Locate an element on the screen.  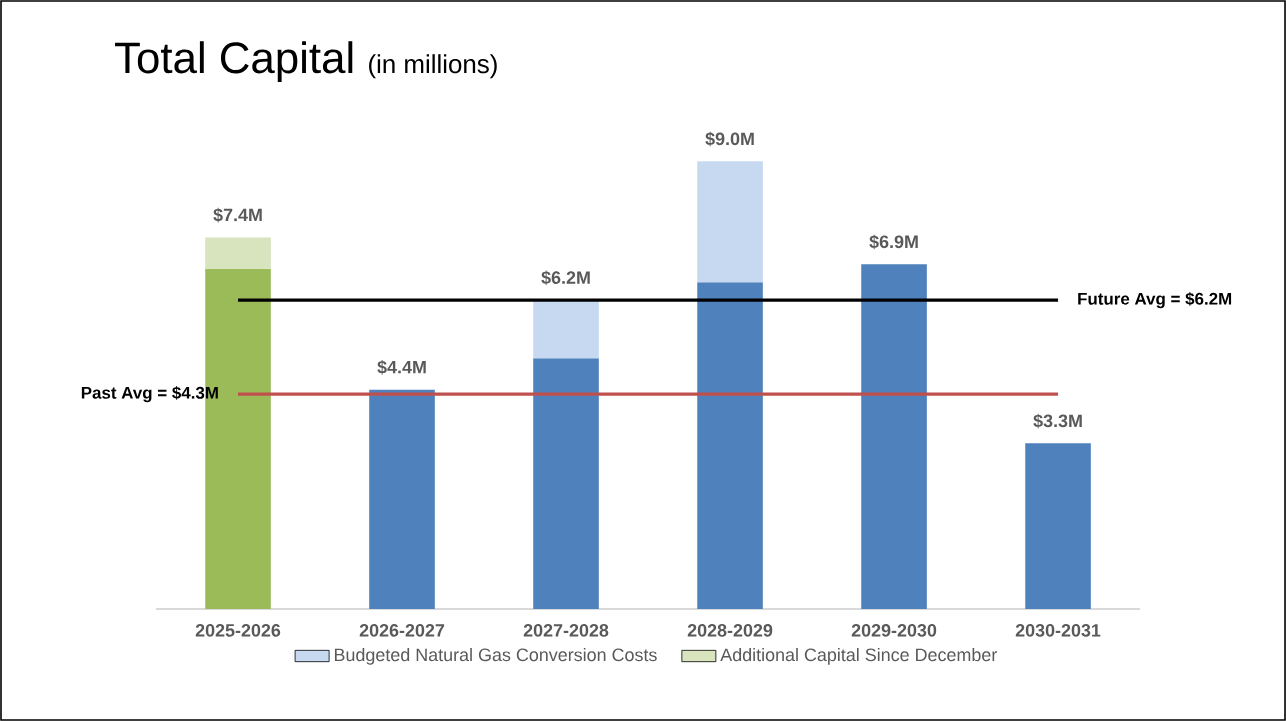
legend-label: Budgeted Natural Gas Conversion Costs is located at coordinates (495, 656).